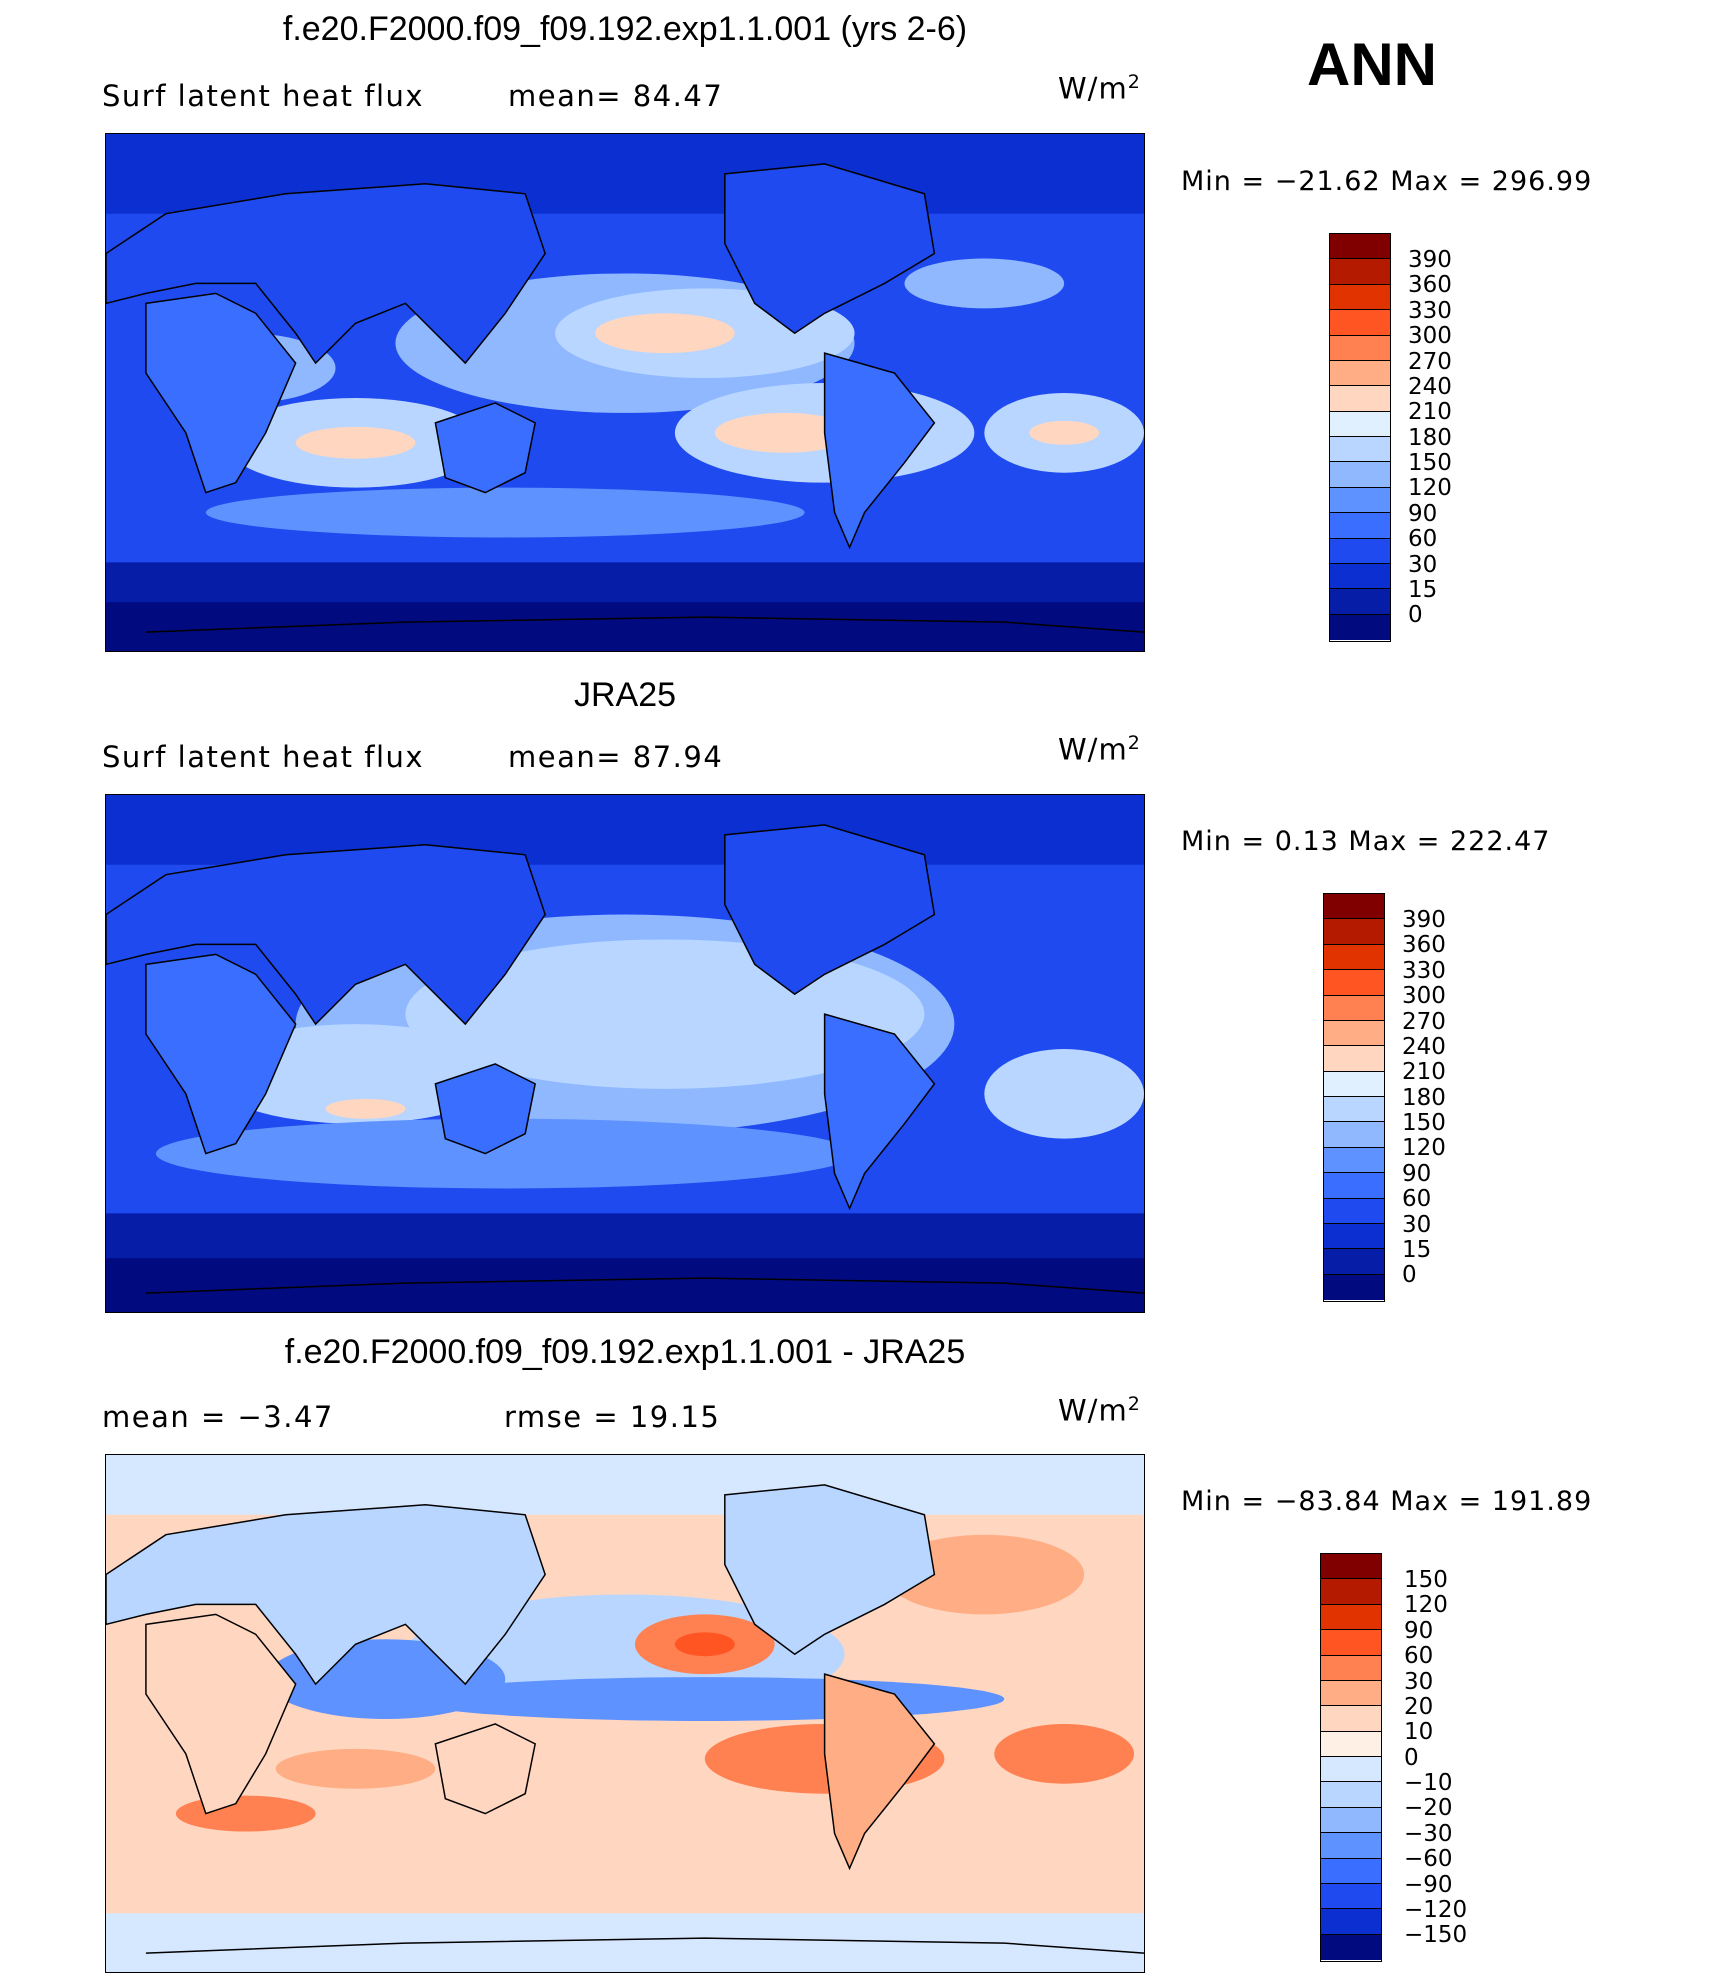 The width and height of the screenshot is (1710, 1979). I want to click on panel-obs-minmax: Min = 0.13 Max = 222.47, so click(1366, 841).